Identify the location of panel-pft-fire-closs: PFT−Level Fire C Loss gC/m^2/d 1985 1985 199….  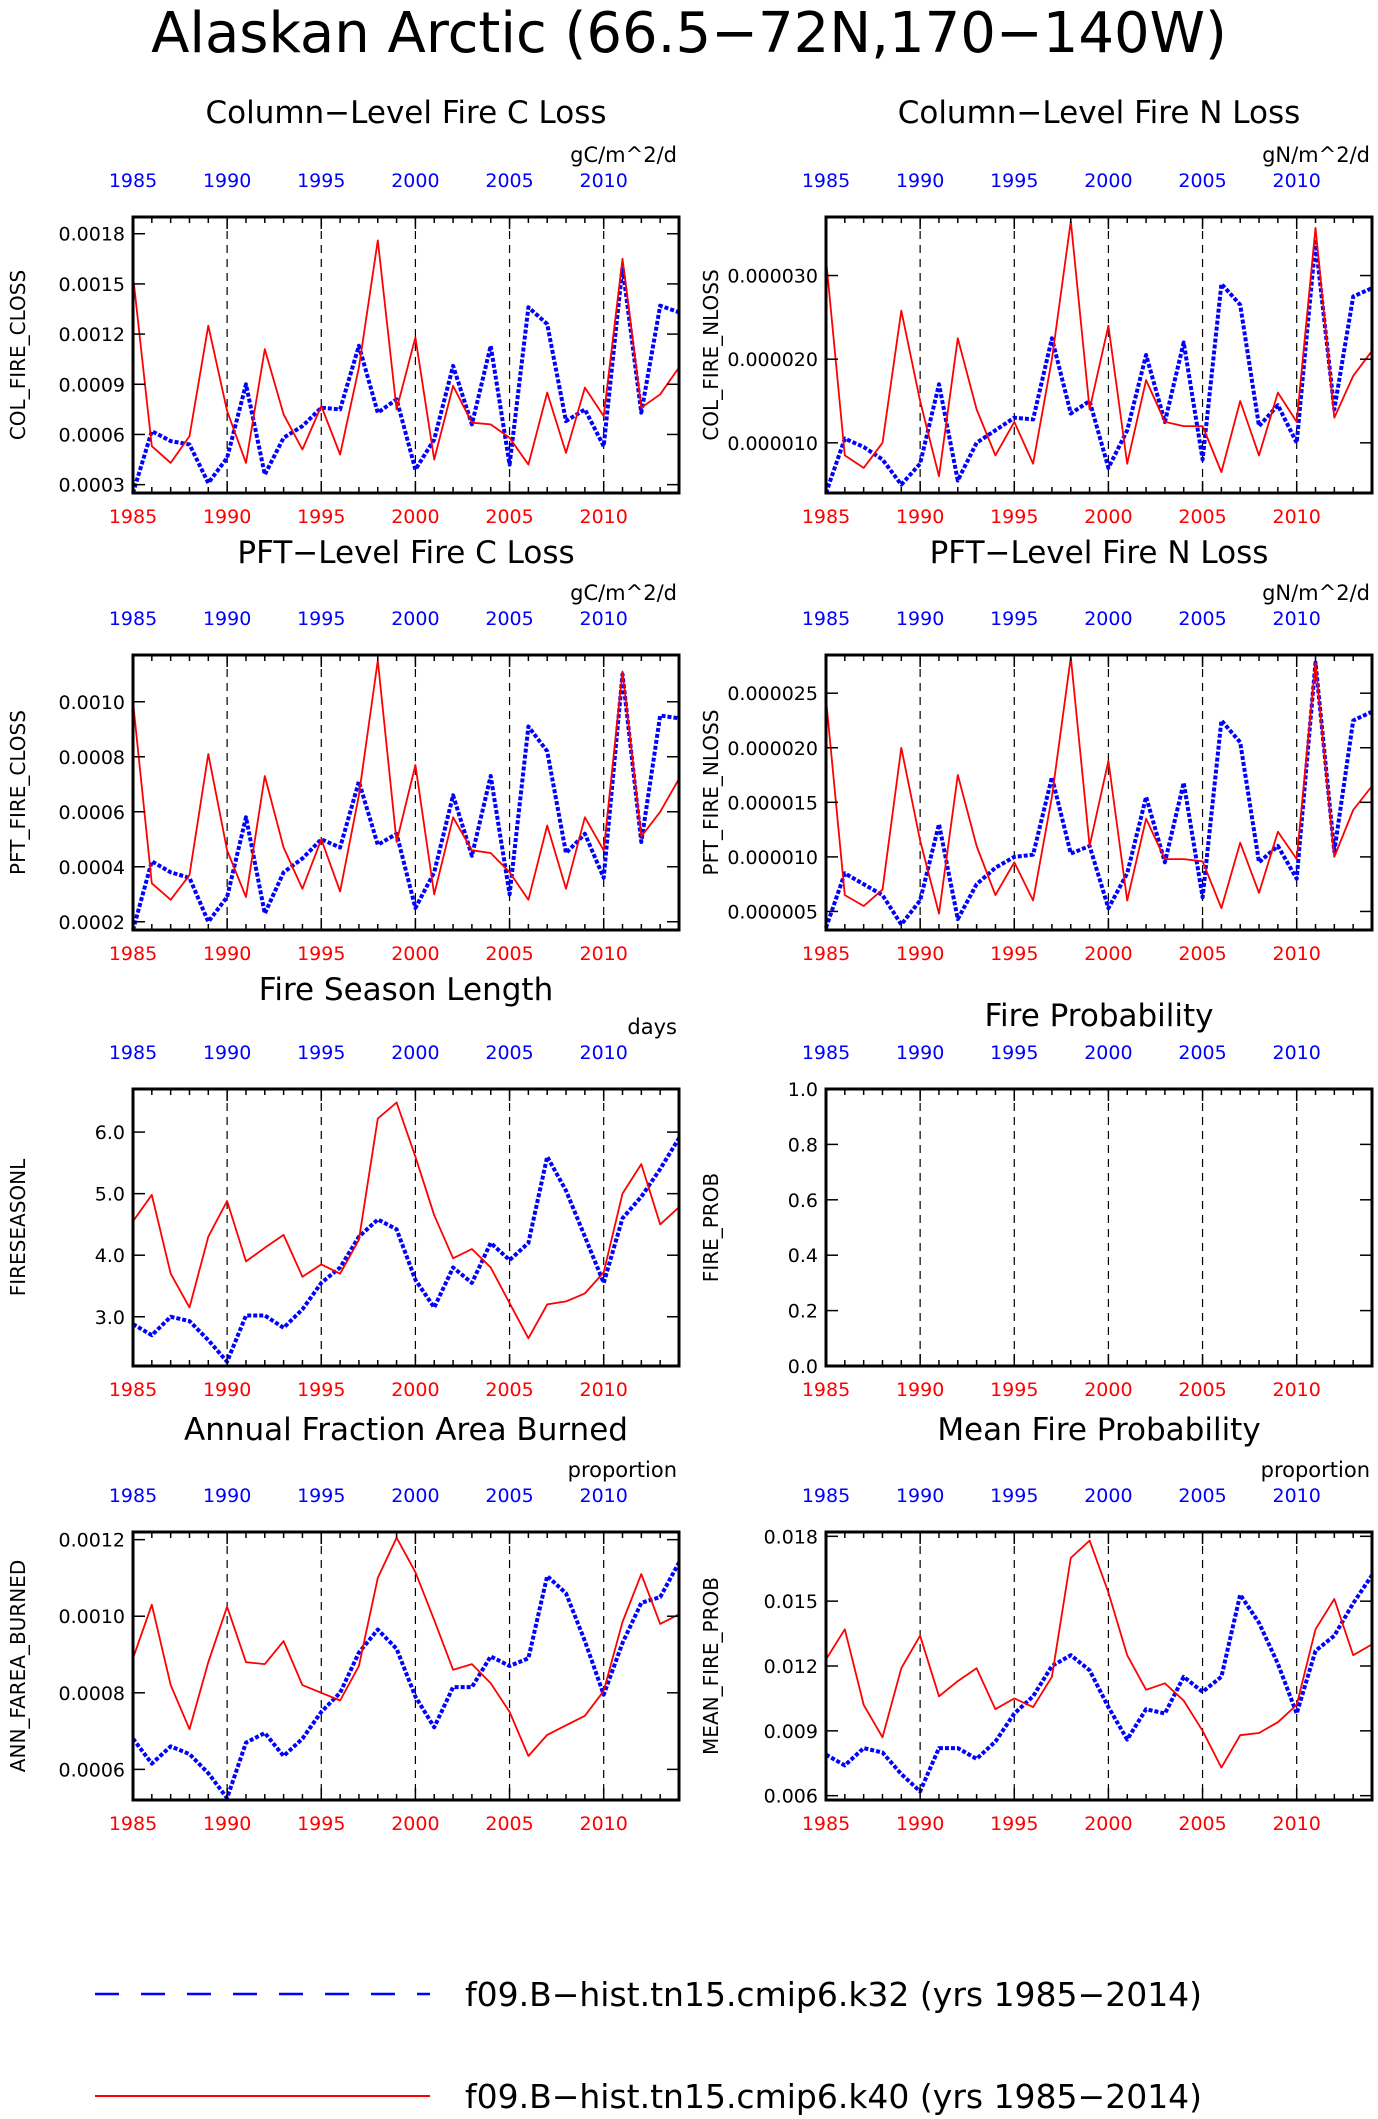
(343, 750).